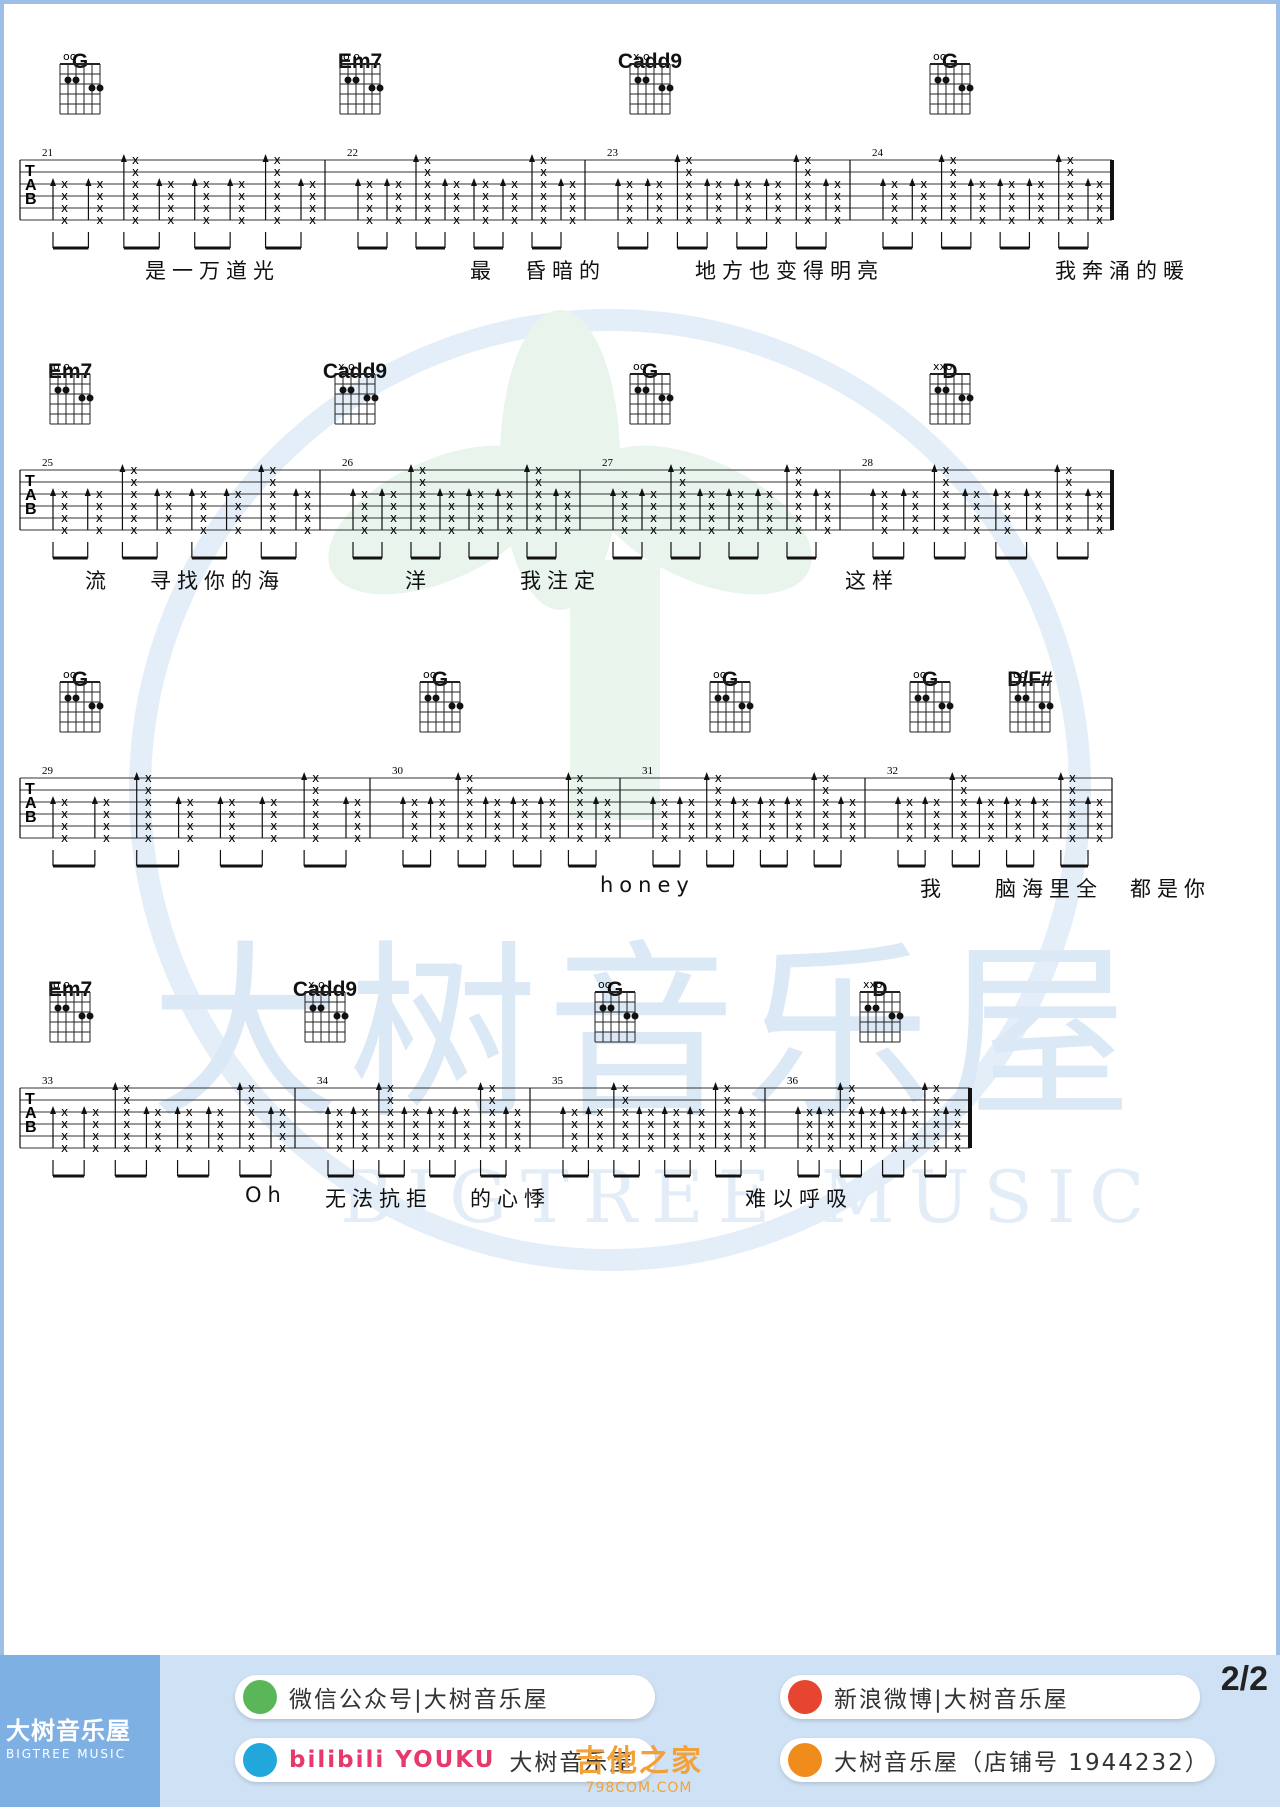  Describe the element at coordinates (1244, 1679) in the screenshot. I see `page-number: 2/2` at that location.